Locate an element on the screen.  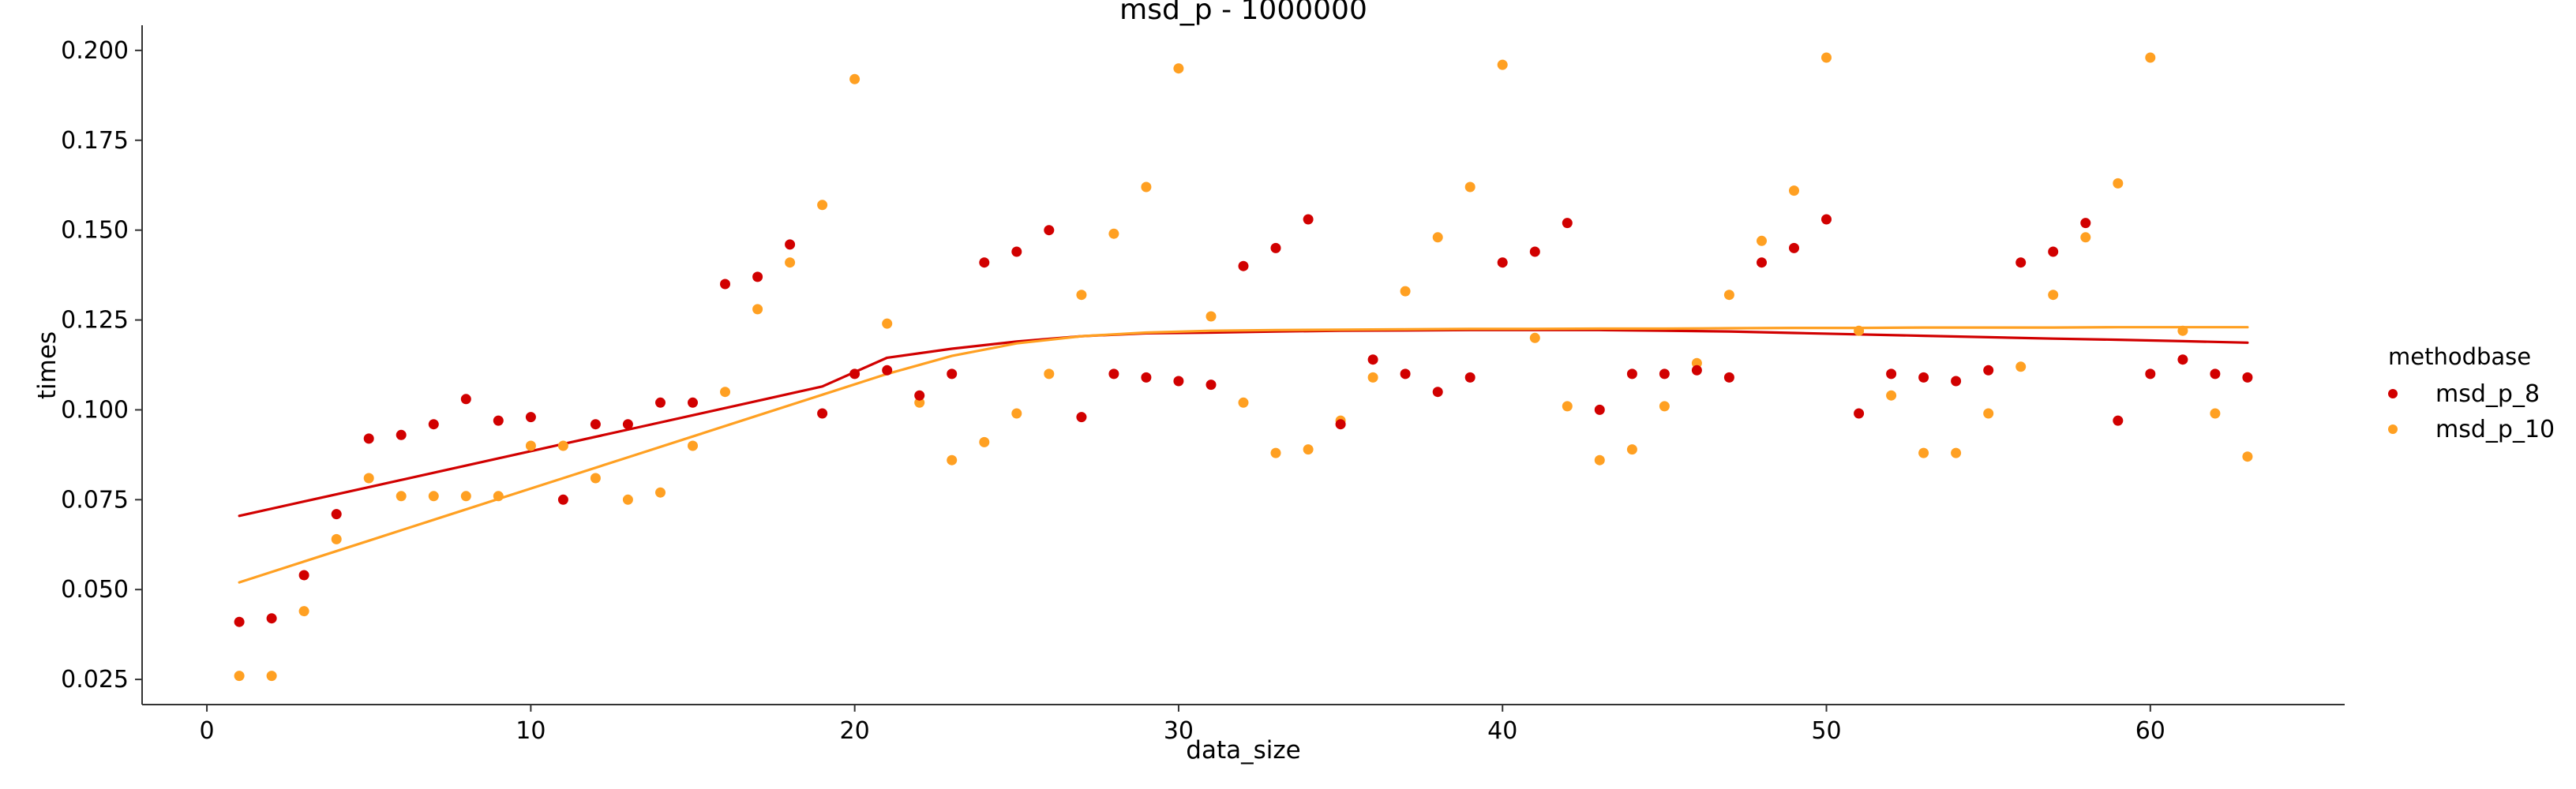
y-tick-label: 0.175 is located at coordinates (95, 141).